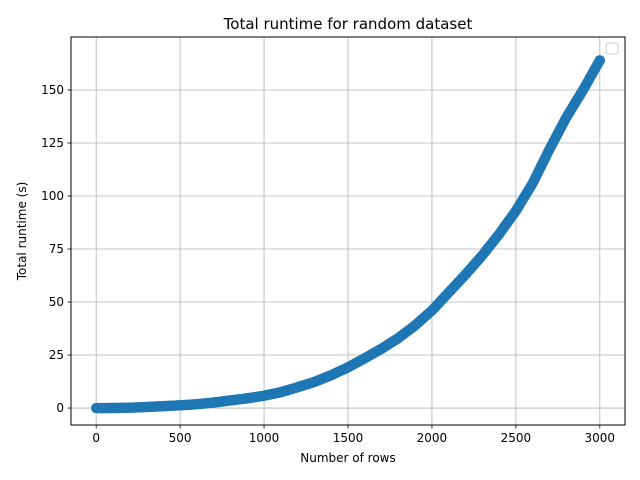  What do you see at coordinates (264, 438) in the screenshot?
I see `x-tick-label: 1000` at bounding box center [264, 438].